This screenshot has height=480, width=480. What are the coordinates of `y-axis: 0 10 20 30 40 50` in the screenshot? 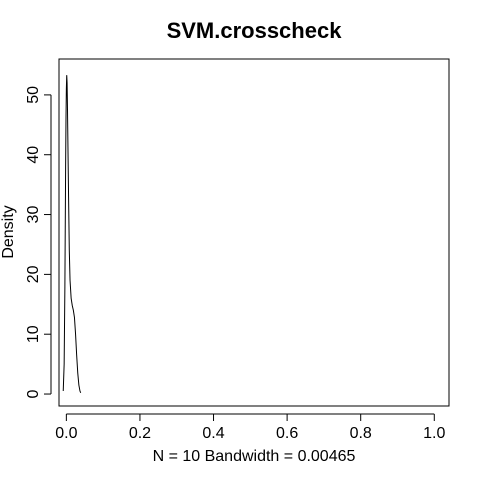 It's located at (38, 242).